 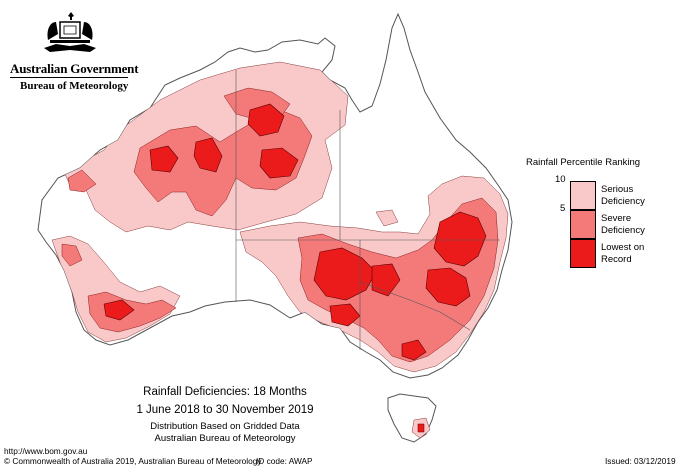 I want to click on legend-label-severe: Severe Deficiency, so click(x=623, y=224).